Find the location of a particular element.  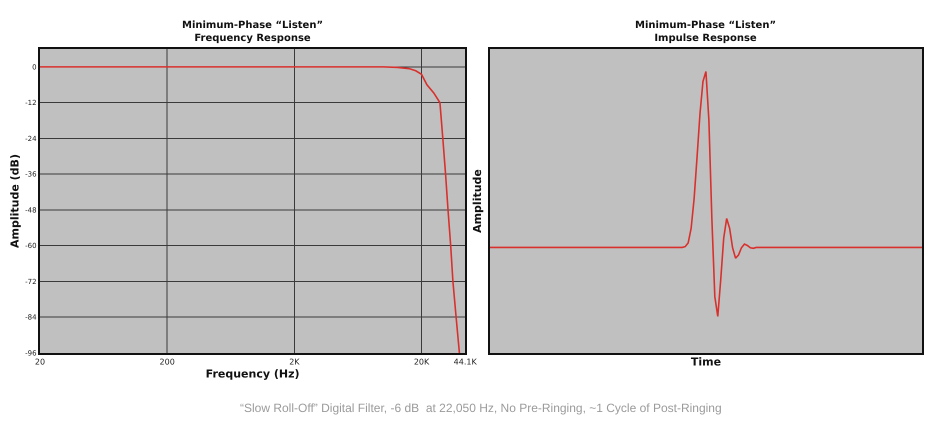

text: “Slow Roll-Off” Digital Filter, -6 dB at 22,050 Hz, No Pre-Ringing, ~1 Cycle of Post-Ringing is located at coordinates (481, 408).